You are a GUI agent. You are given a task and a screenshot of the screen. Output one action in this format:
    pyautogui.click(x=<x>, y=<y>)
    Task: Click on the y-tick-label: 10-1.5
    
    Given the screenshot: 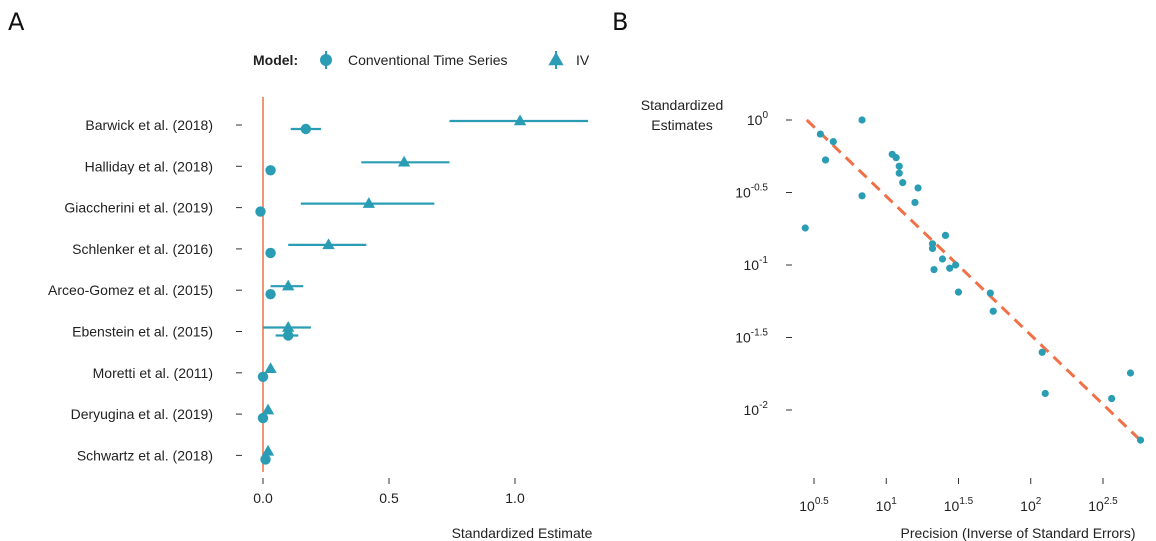 What is the action you would take?
    pyautogui.click(x=751, y=337)
    